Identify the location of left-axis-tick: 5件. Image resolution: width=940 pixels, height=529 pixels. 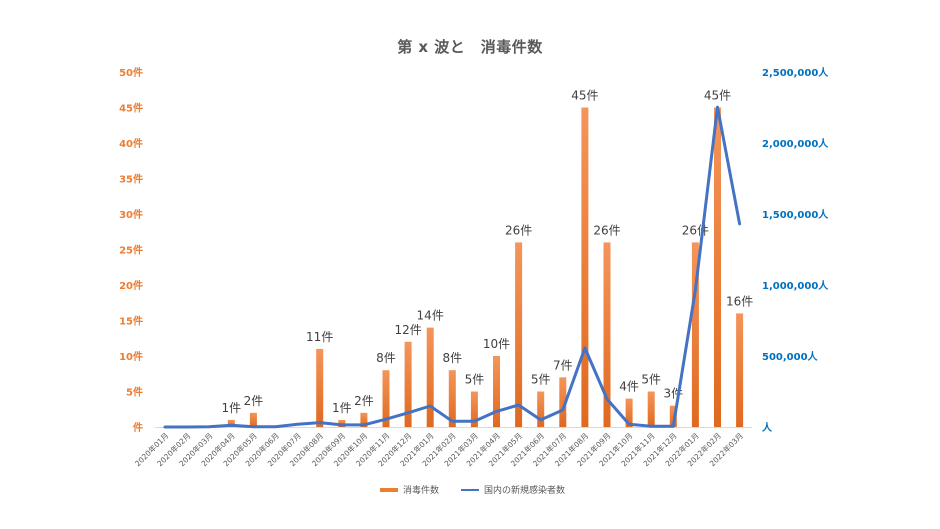
(134, 392).